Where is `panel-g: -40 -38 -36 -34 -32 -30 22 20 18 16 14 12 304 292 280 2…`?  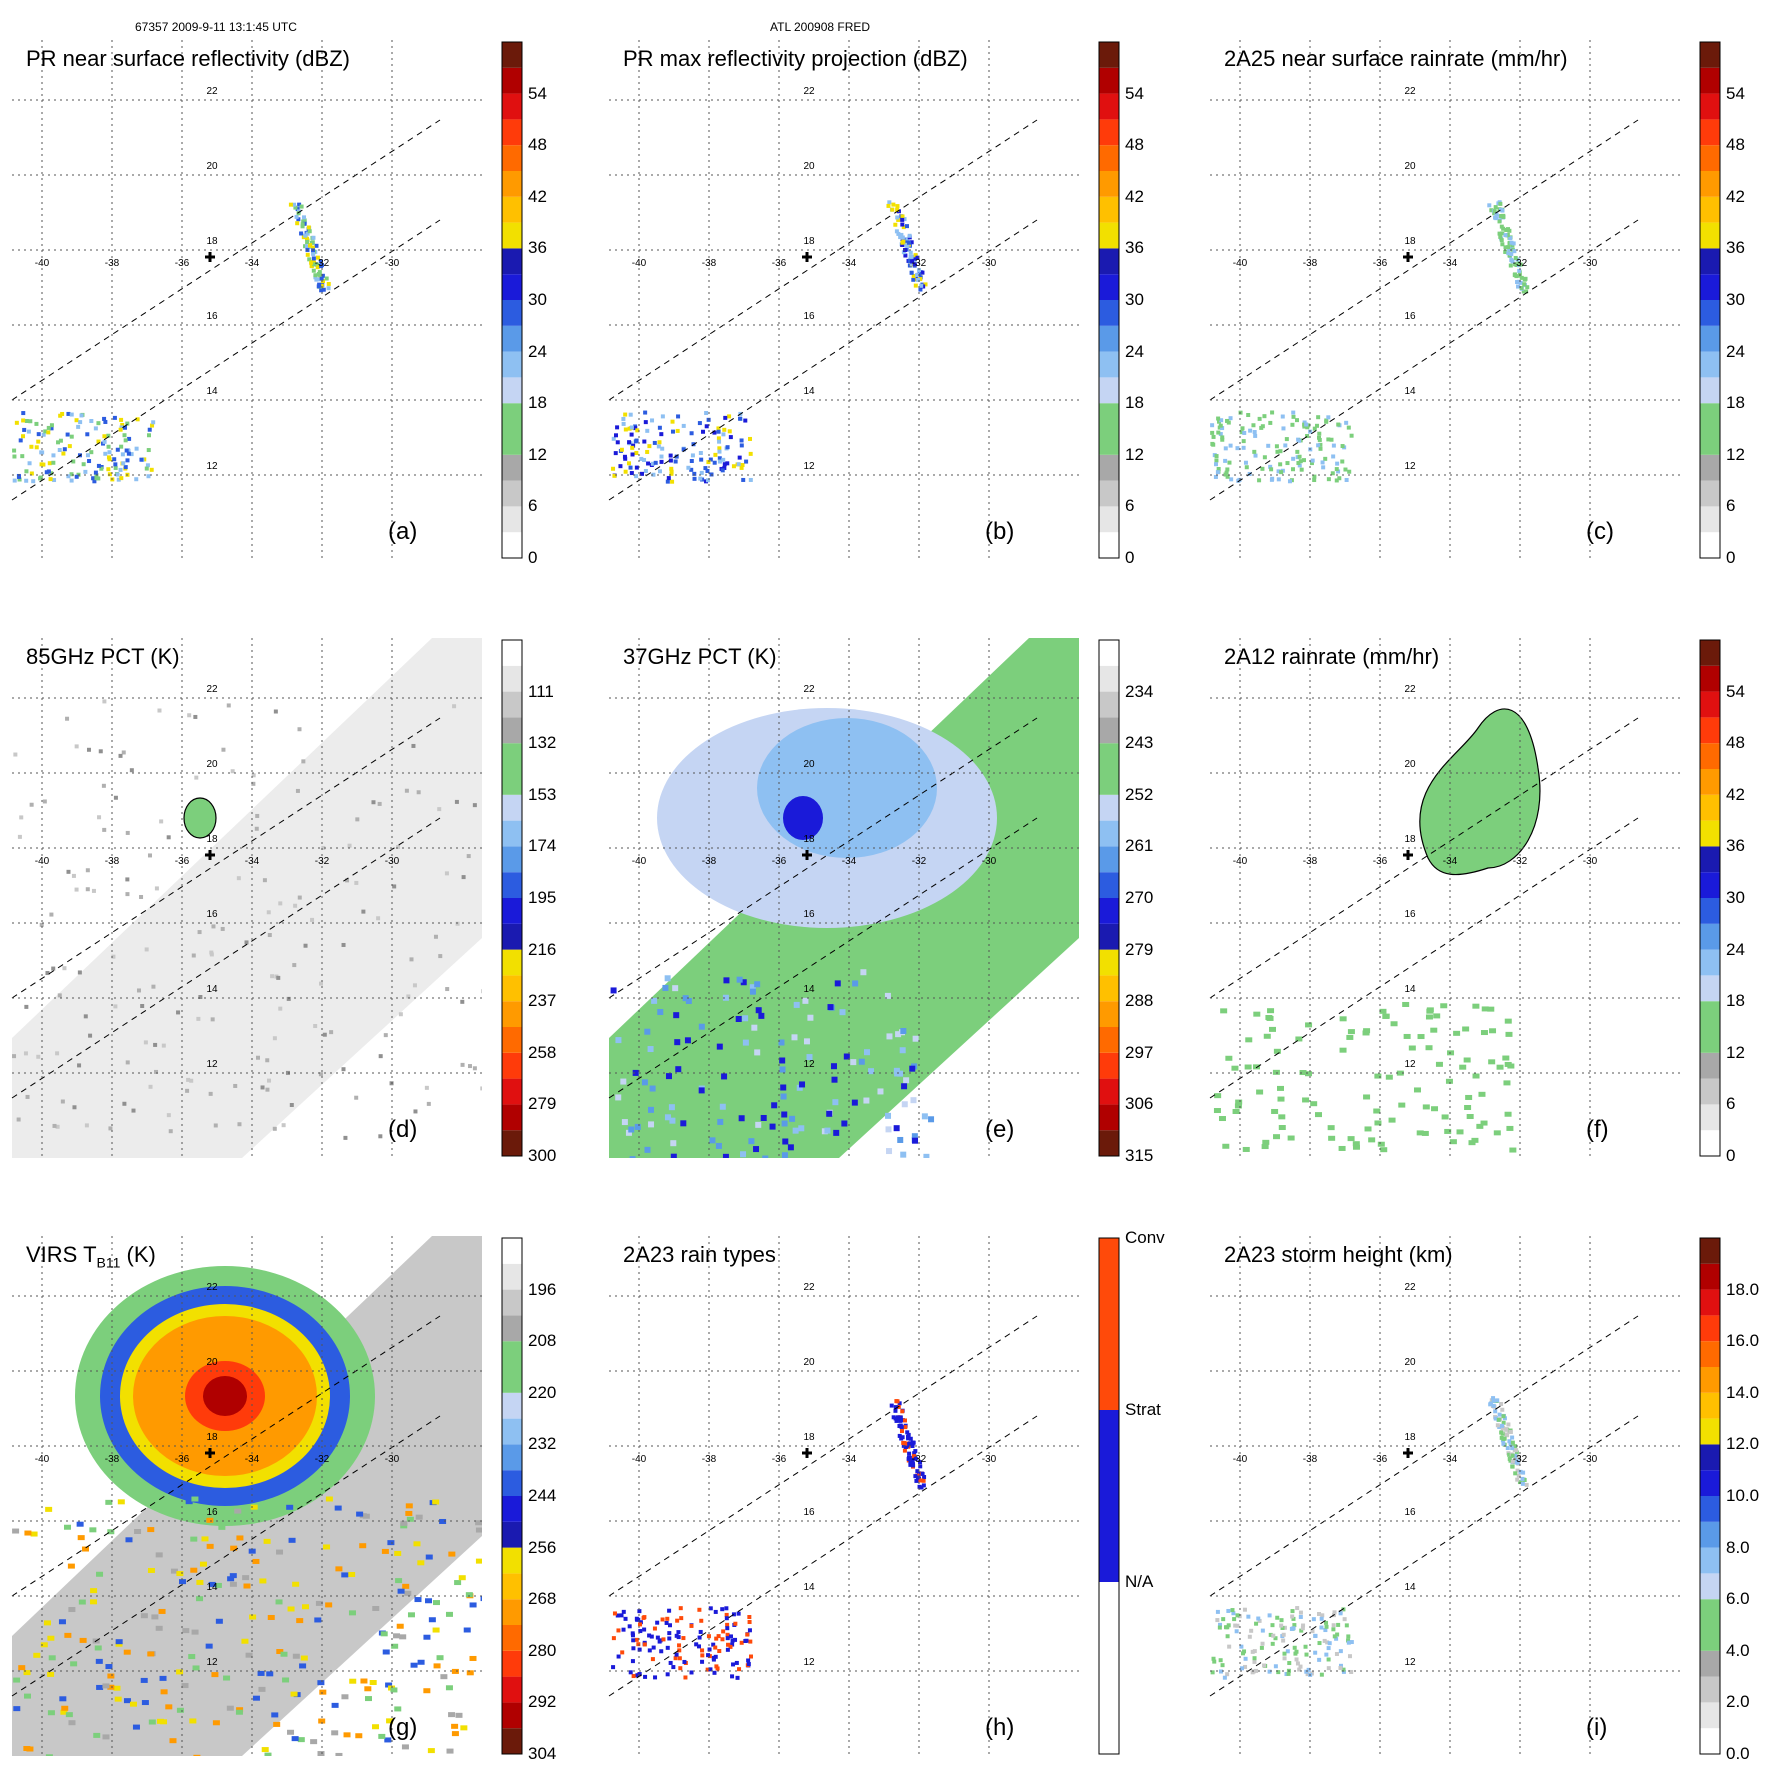
panel-g: -40 -38 -36 -34 -32 -30 22 20 18 16 14 12 304 292 280 2… is located at coordinates (278, 1499).